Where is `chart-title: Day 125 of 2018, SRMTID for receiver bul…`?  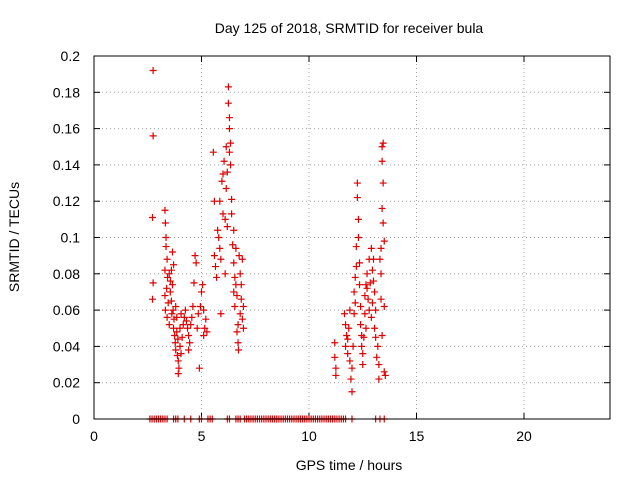
chart-title: Day 125 of 2018, SRMTID for receiver bul… is located at coordinates (349, 28).